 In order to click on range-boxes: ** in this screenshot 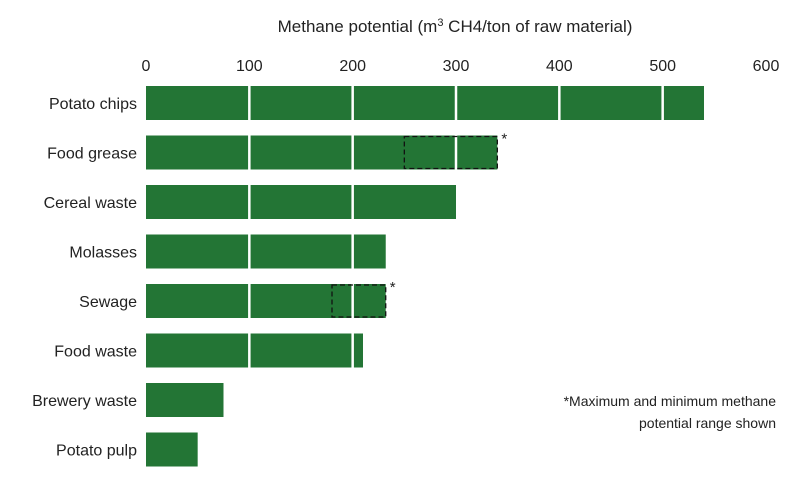, I will do `click(419, 224)`.